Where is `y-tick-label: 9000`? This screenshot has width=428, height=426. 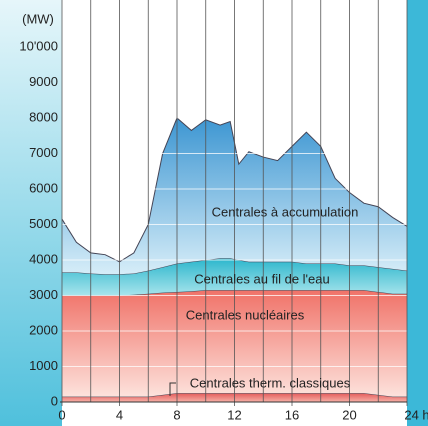
y-tick-label: 9000 is located at coordinates (43, 81).